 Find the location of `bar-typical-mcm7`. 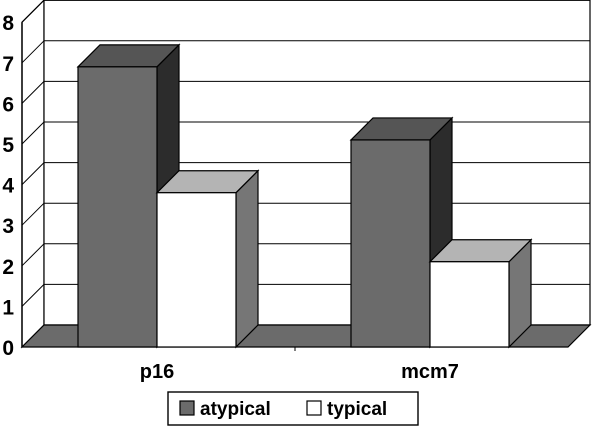

bar-typical-mcm7 is located at coordinates (480, 293).